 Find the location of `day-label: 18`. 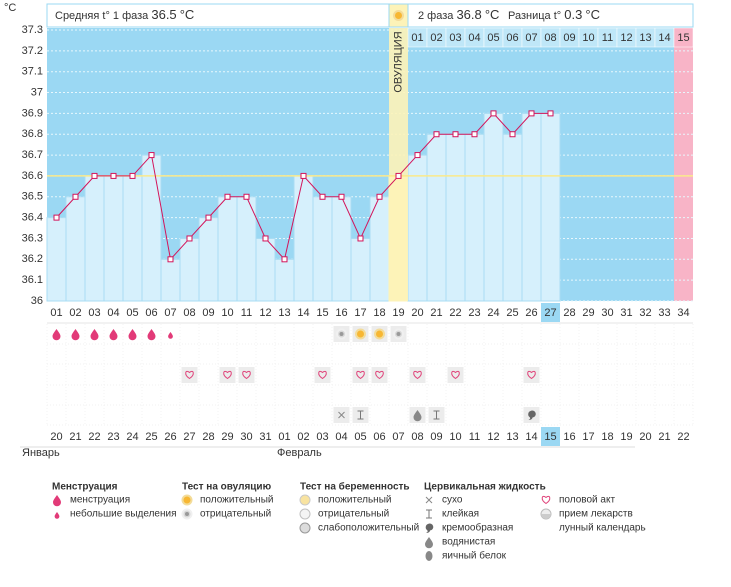

day-label: 18 is located at coordinates (379, 313).